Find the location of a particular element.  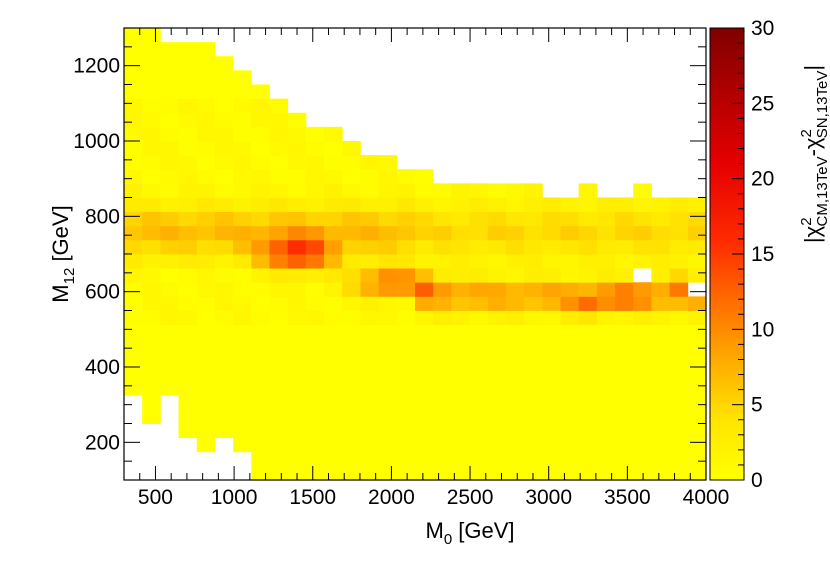

x-tick-label: 500 is located at coordinates (155, 497).